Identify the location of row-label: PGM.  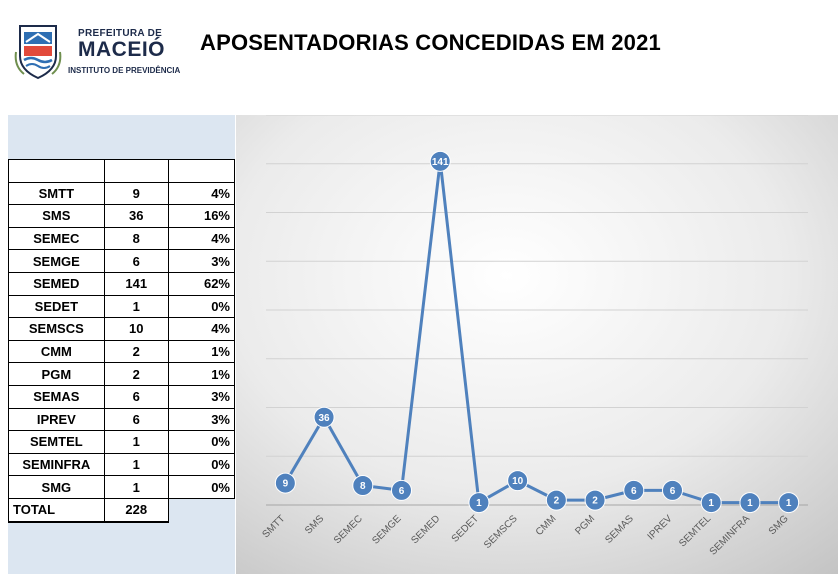
(56, 374).